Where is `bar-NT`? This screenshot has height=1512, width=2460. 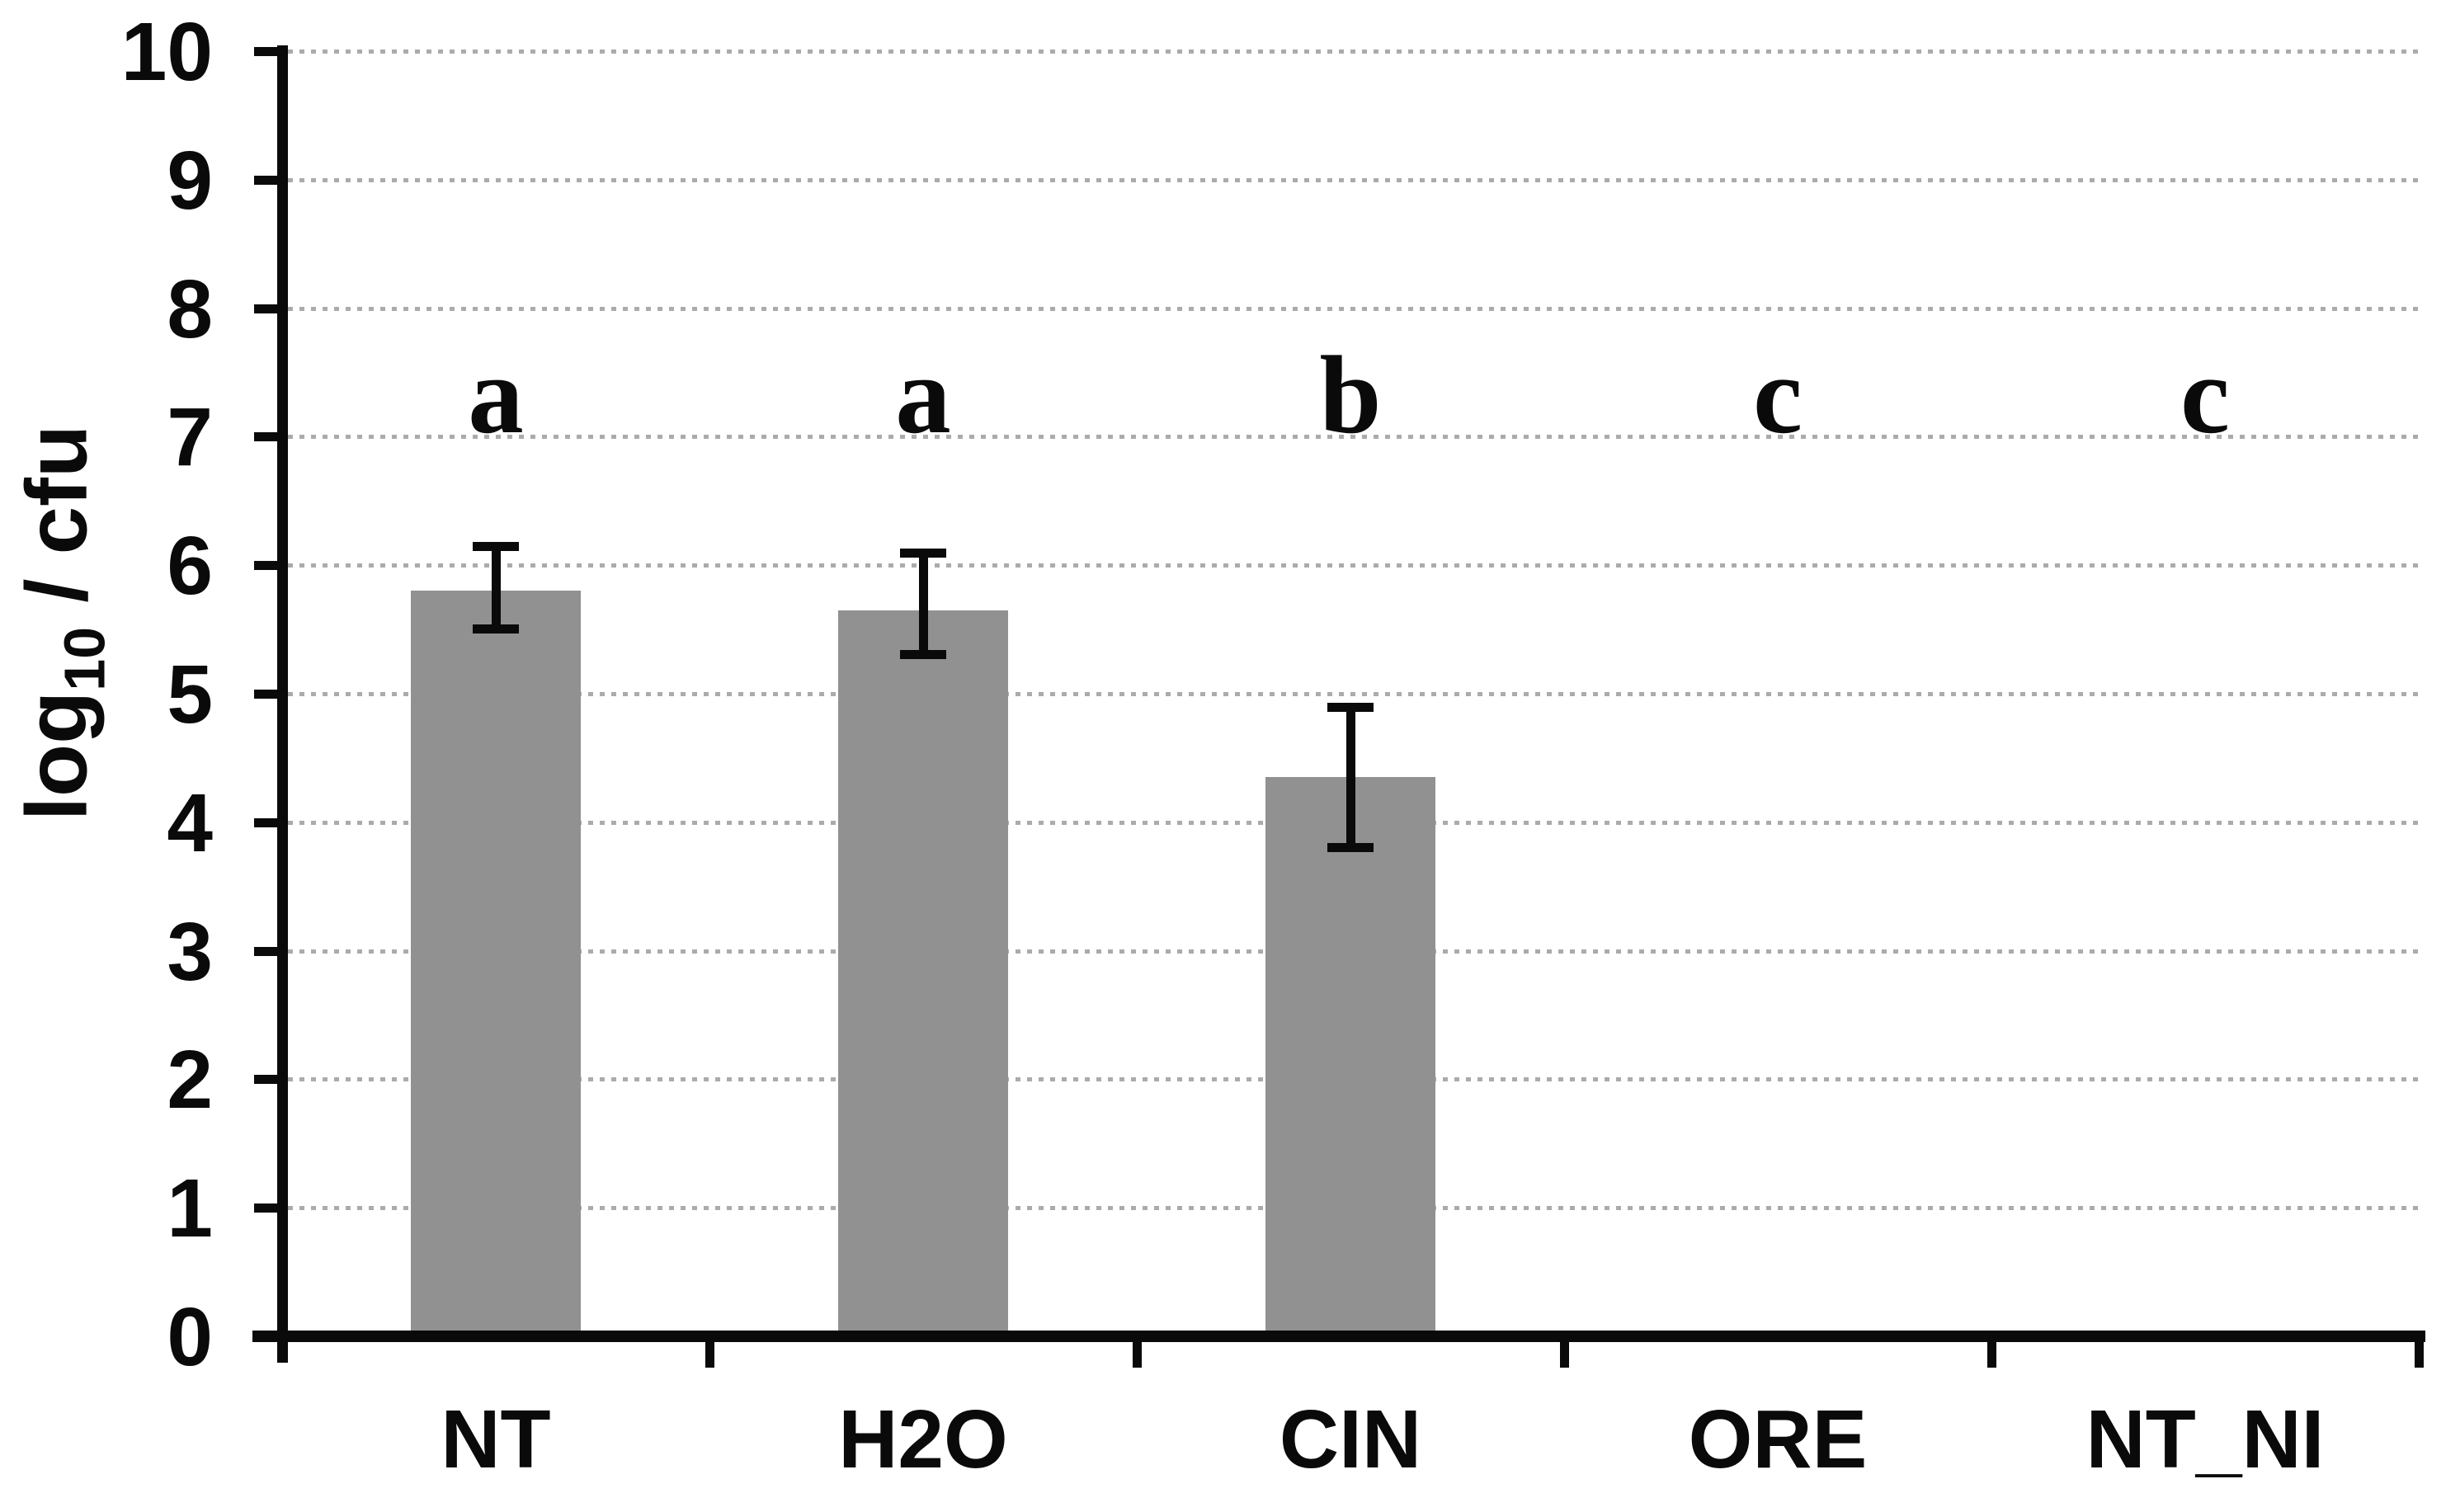 bar-NT is located at coordinates (496, 963).